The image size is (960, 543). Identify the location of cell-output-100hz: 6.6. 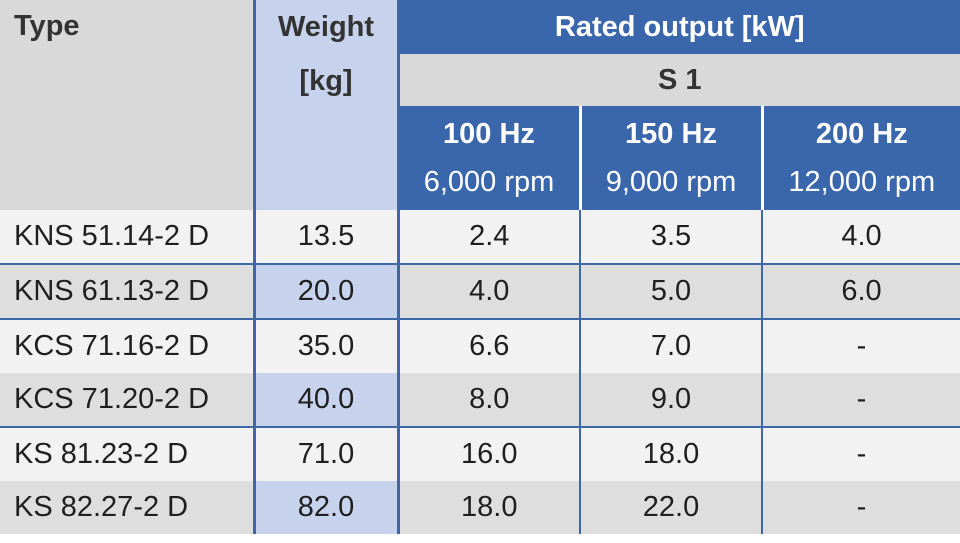
(489, 345).